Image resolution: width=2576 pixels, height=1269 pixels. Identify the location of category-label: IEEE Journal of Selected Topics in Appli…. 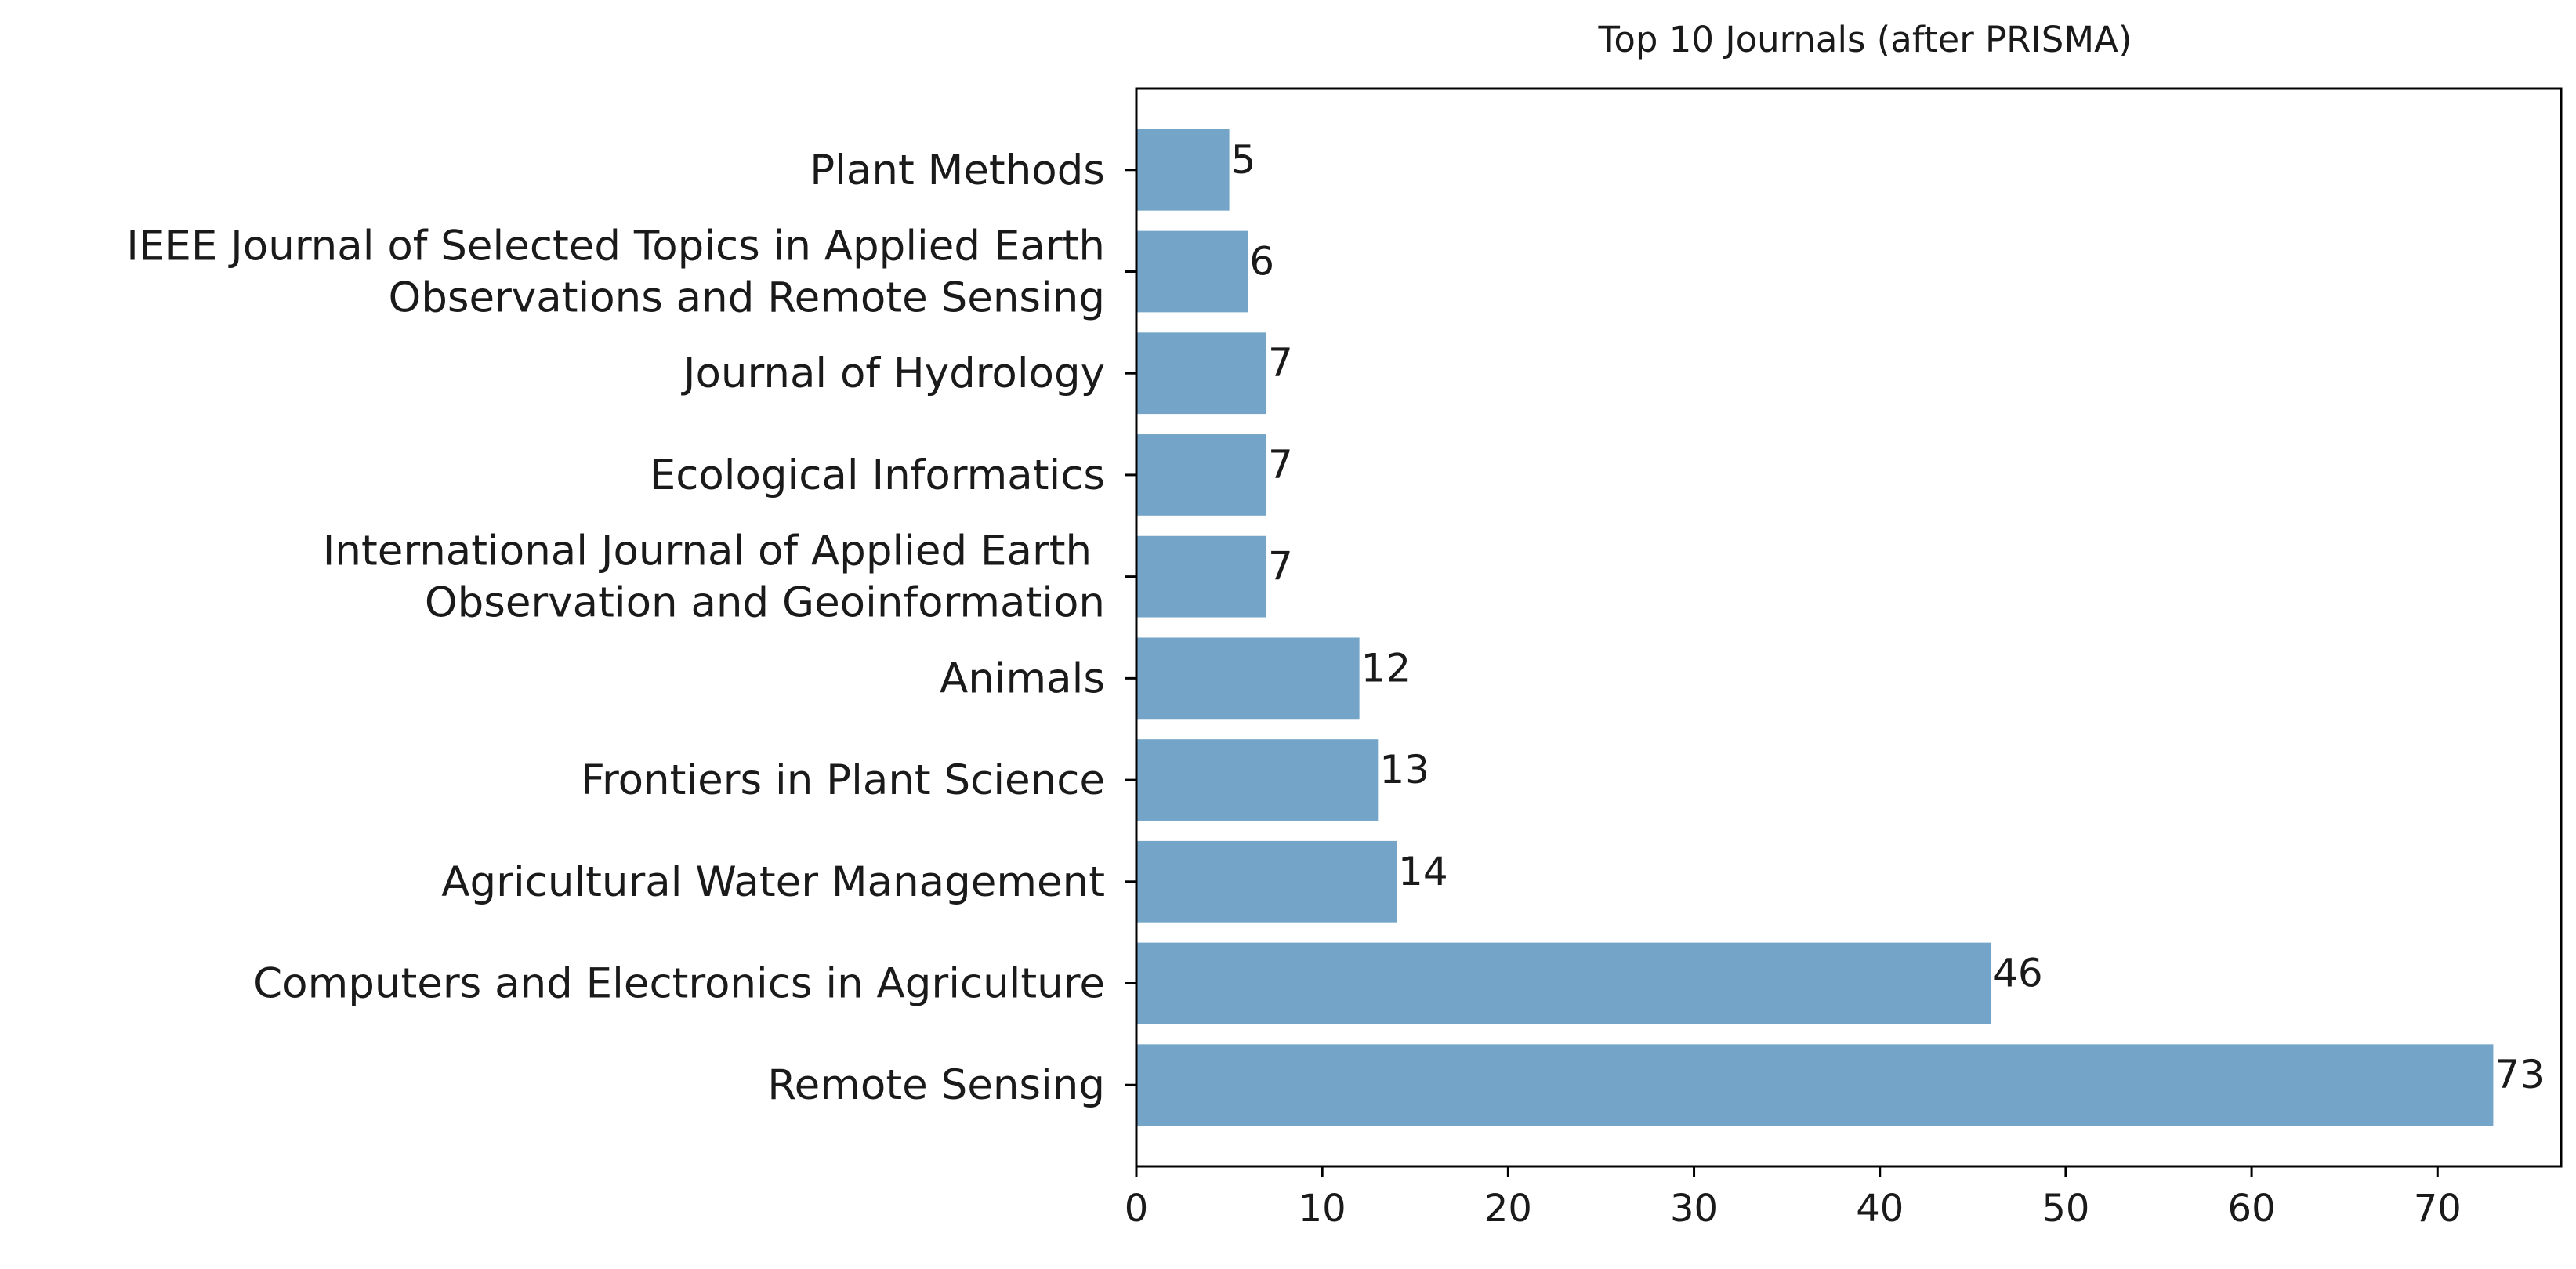
(615, 271).